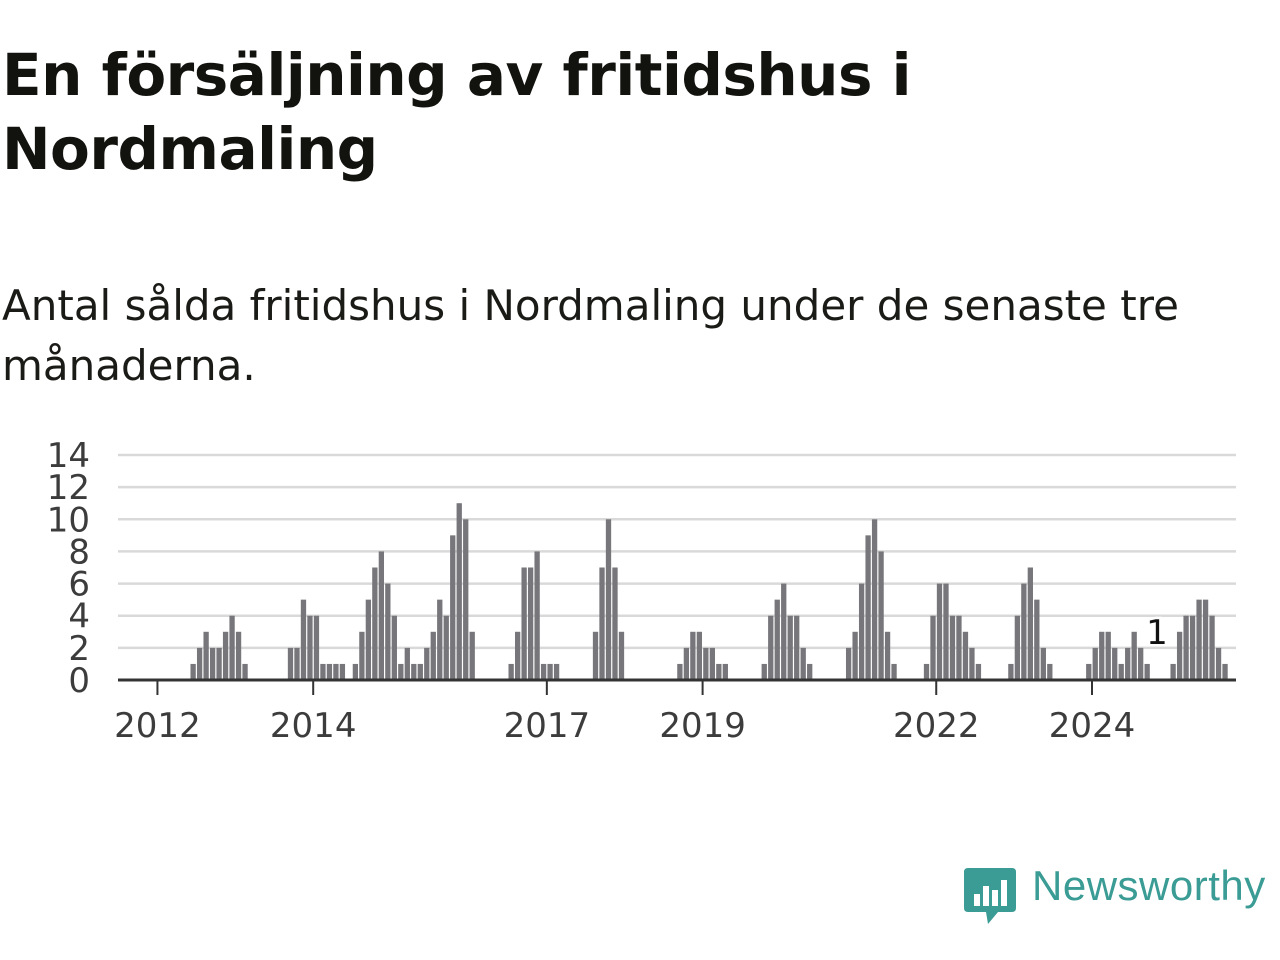 The width and height of the screenshot is (1280, 960). Describe the element at coordinates (675, 712) in the screenshot. I see `x-axis: 2012 2014 2017 2019 2022 2024` at that location.